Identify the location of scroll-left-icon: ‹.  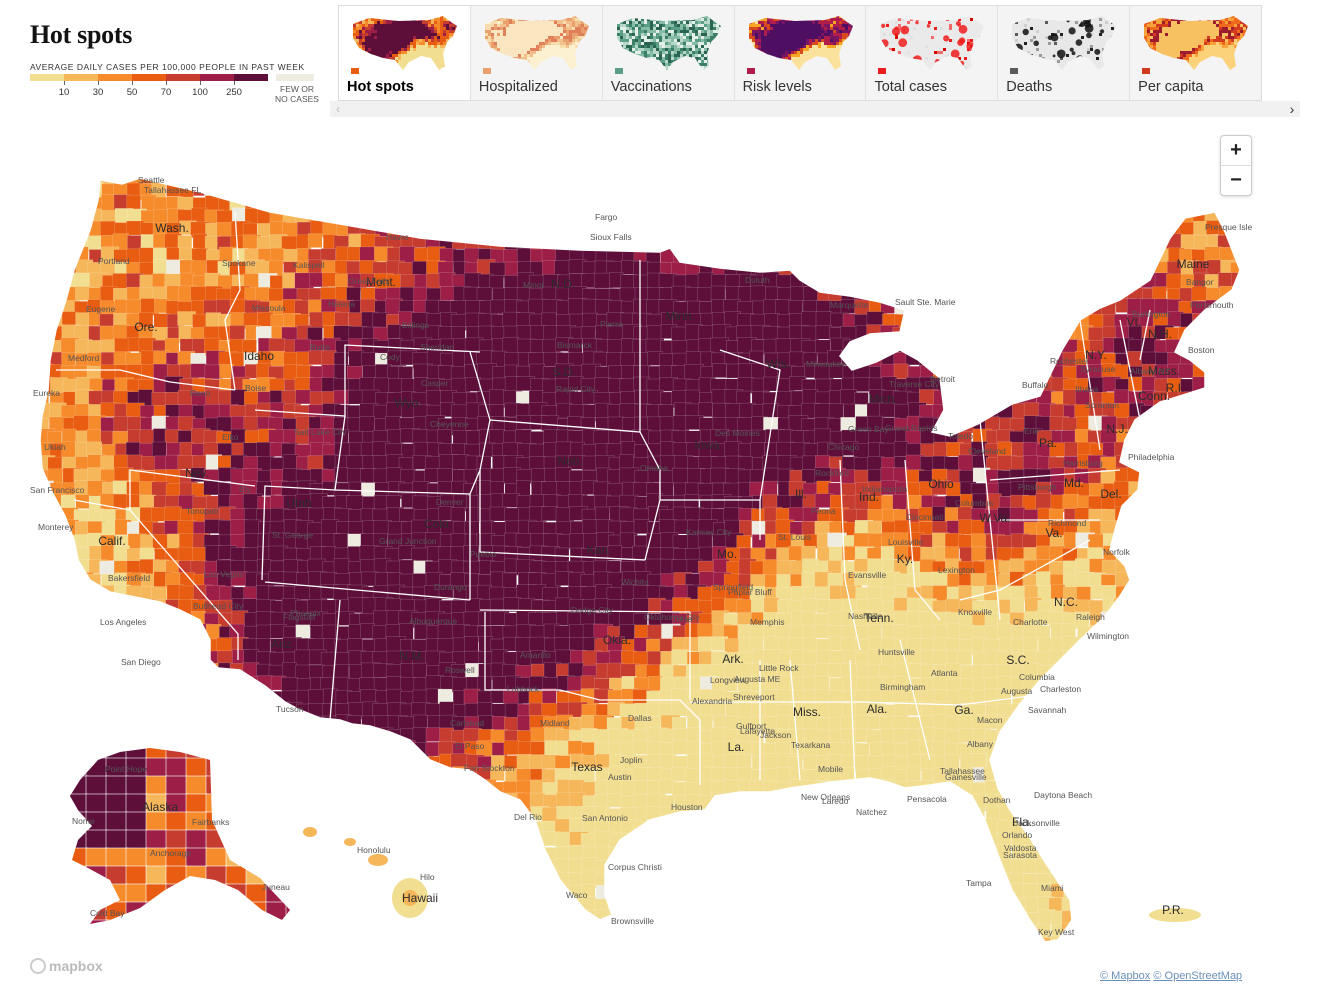
(338, 109).